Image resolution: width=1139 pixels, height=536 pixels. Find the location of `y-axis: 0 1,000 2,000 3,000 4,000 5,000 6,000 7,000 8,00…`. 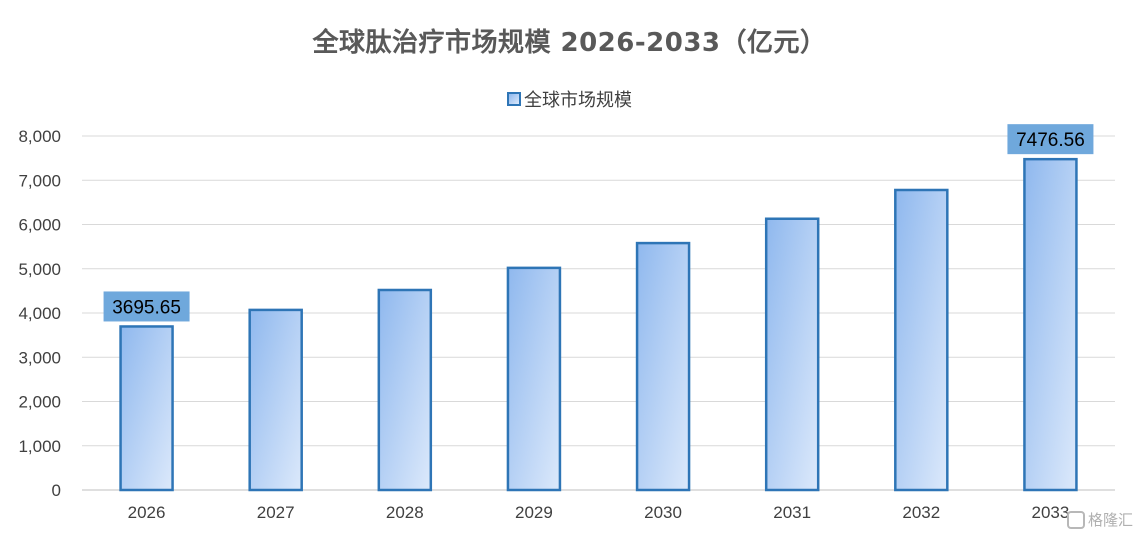

y-axis: 0 1,000 2,000 3,000 4,000 5,000 6,000 7,000 8,00… is located at coordinates (39, 313).